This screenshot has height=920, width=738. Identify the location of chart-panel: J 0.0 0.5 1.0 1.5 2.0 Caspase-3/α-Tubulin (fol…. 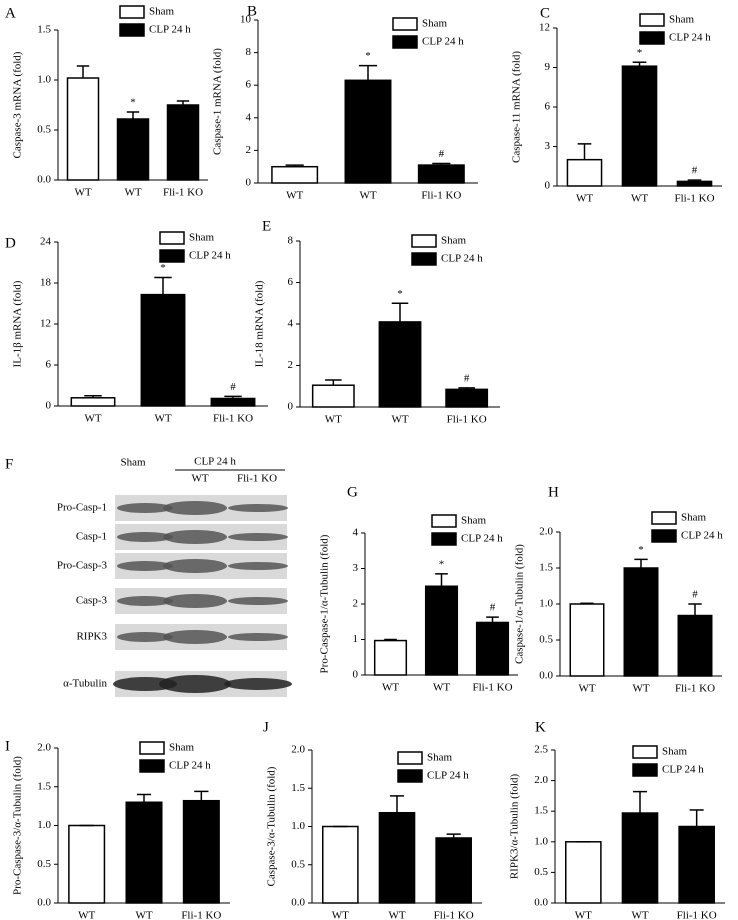
(372, 819).